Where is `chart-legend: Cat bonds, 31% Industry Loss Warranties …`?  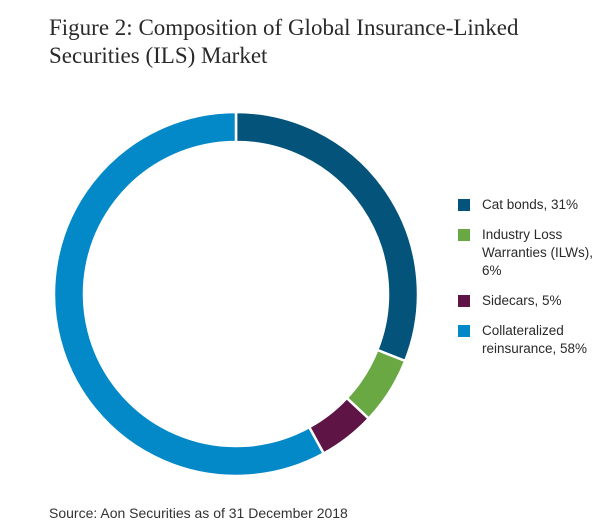 chart-legend: Cat bonds, 31% Industry Loss Warranties … is located at coordinates (528, 283).